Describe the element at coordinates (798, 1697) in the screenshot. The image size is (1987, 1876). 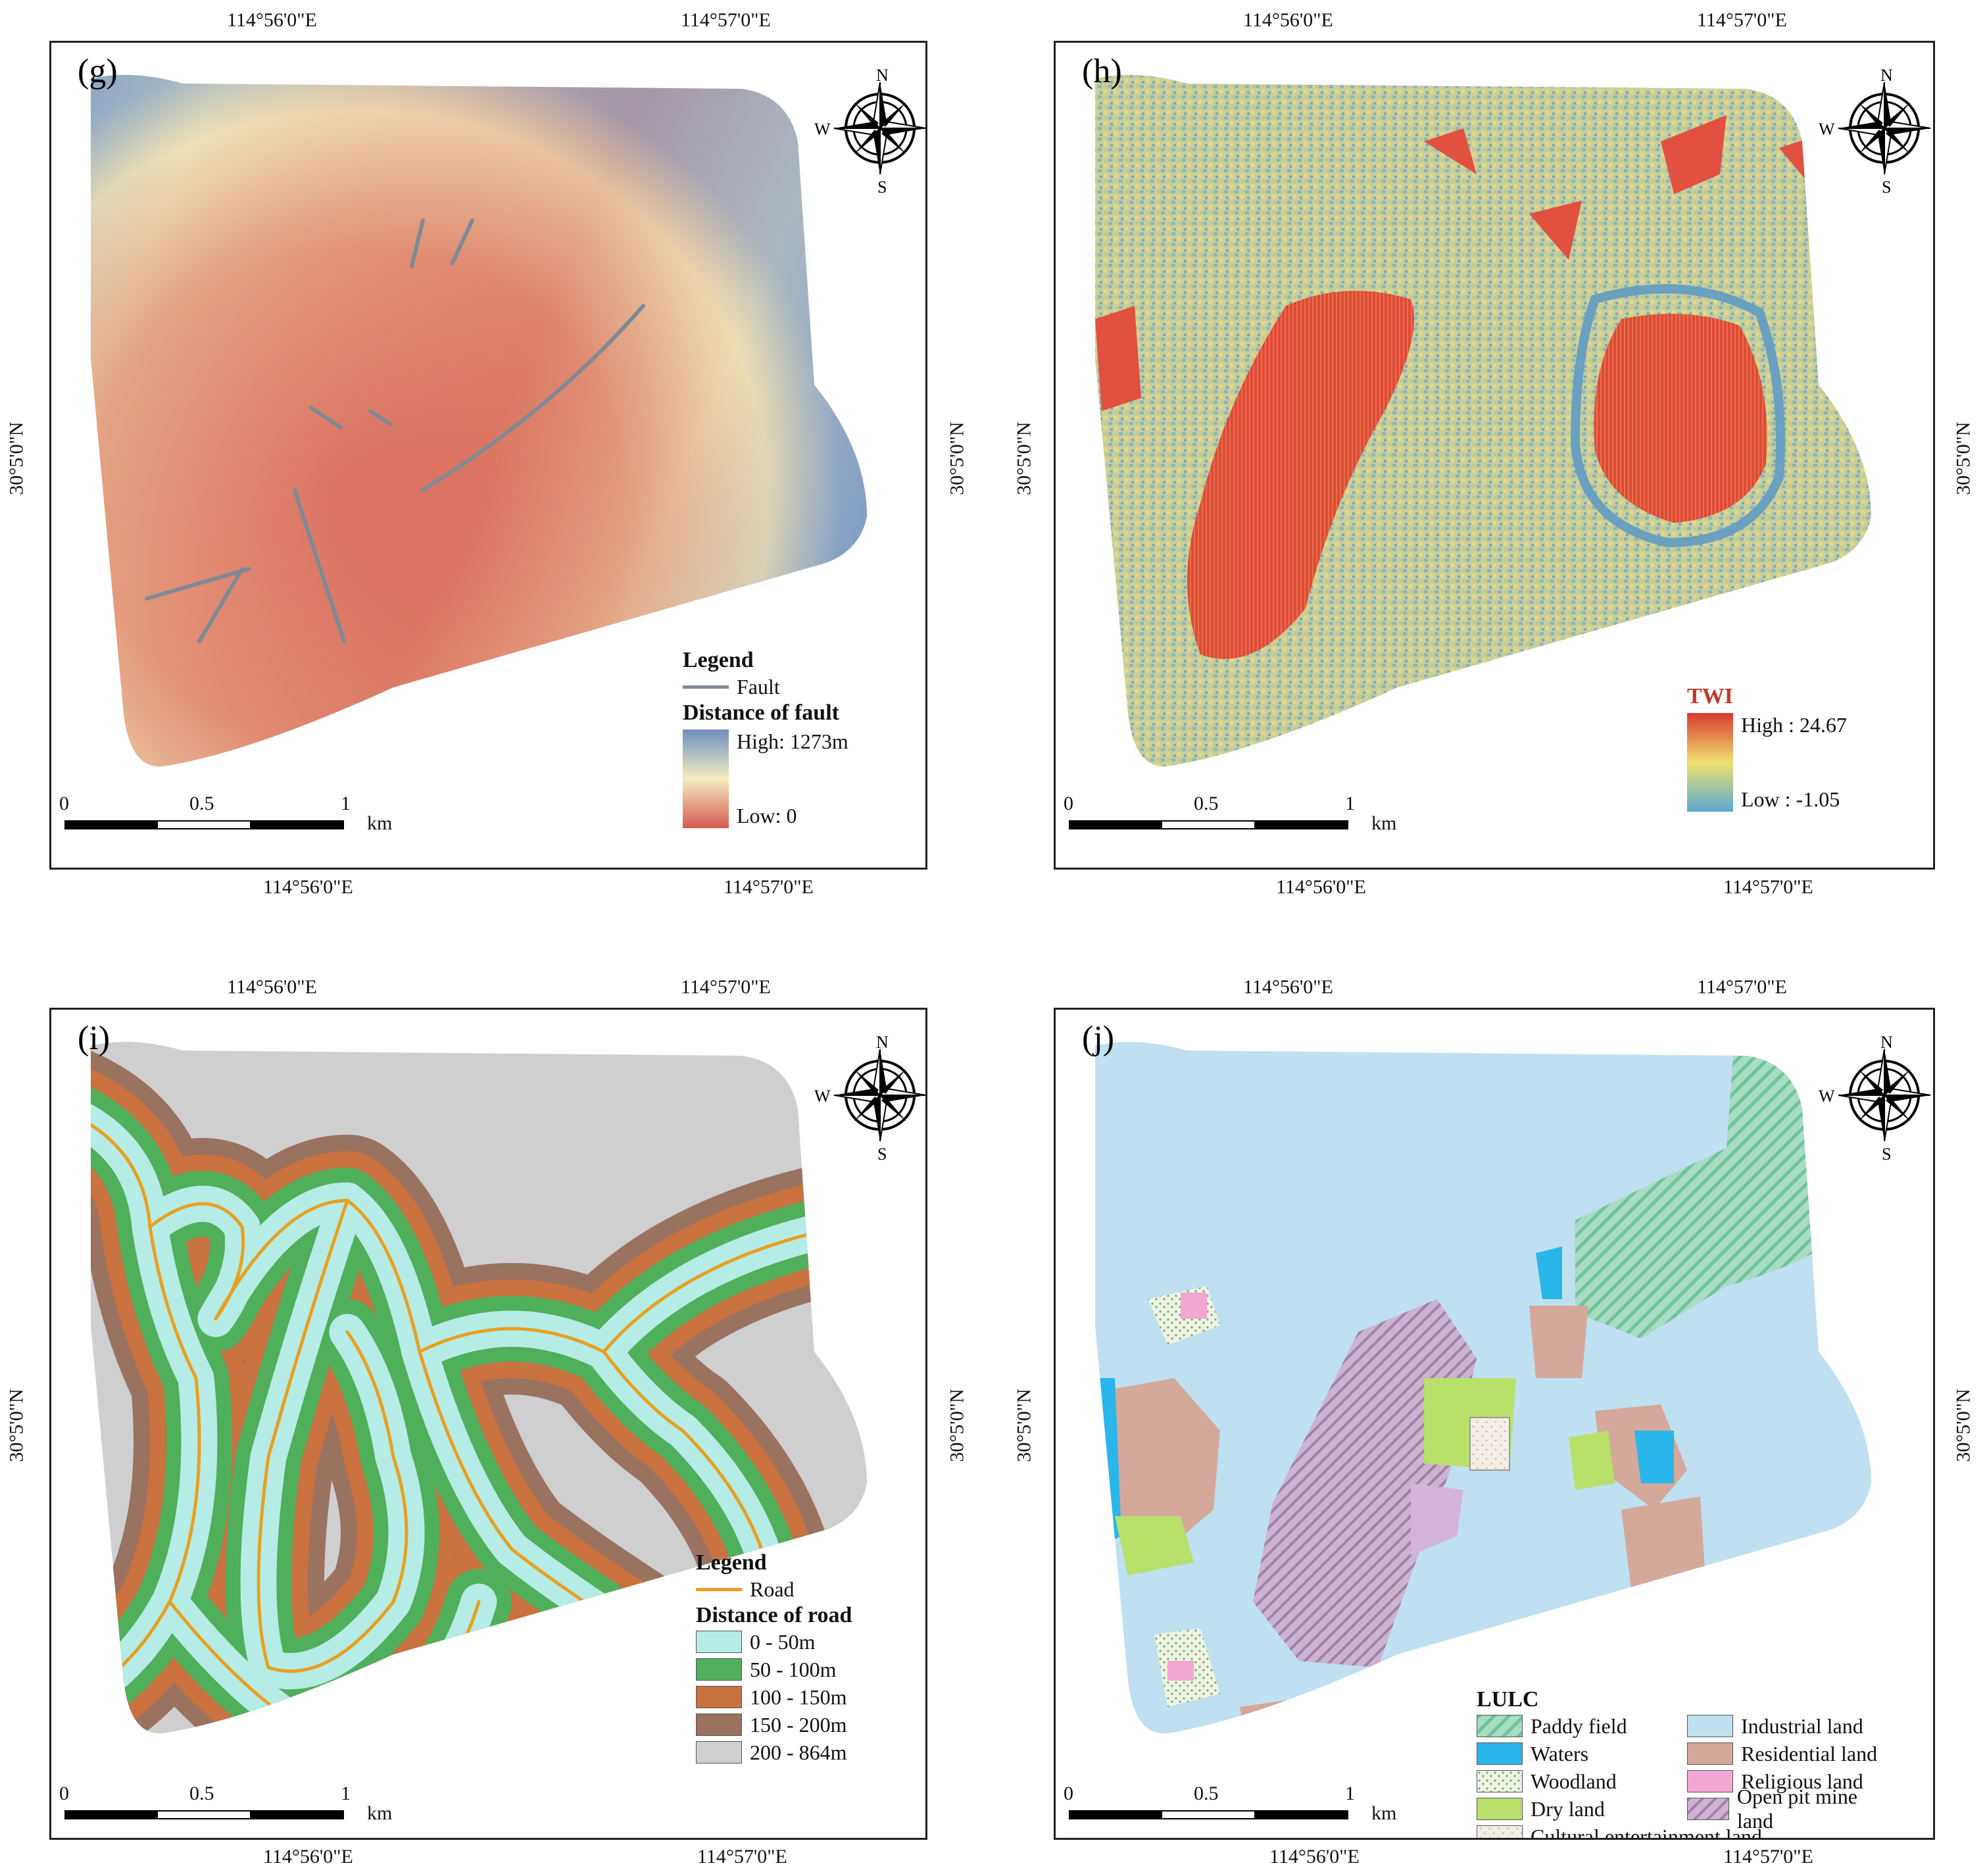
I see `legend-class-label: 100 - 150m` at that location.